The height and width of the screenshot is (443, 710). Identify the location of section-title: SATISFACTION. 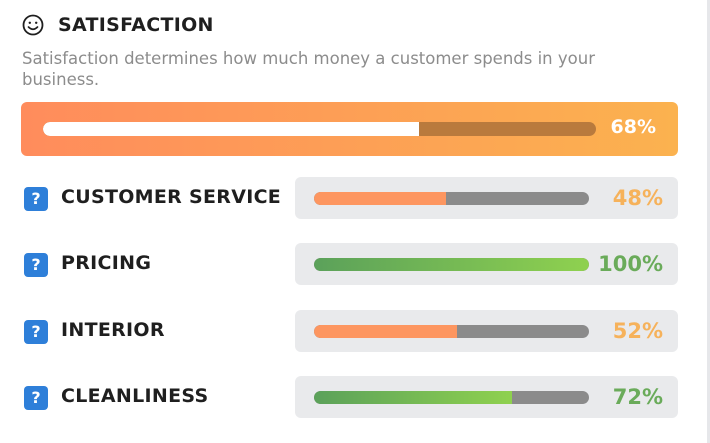
(136, 25).